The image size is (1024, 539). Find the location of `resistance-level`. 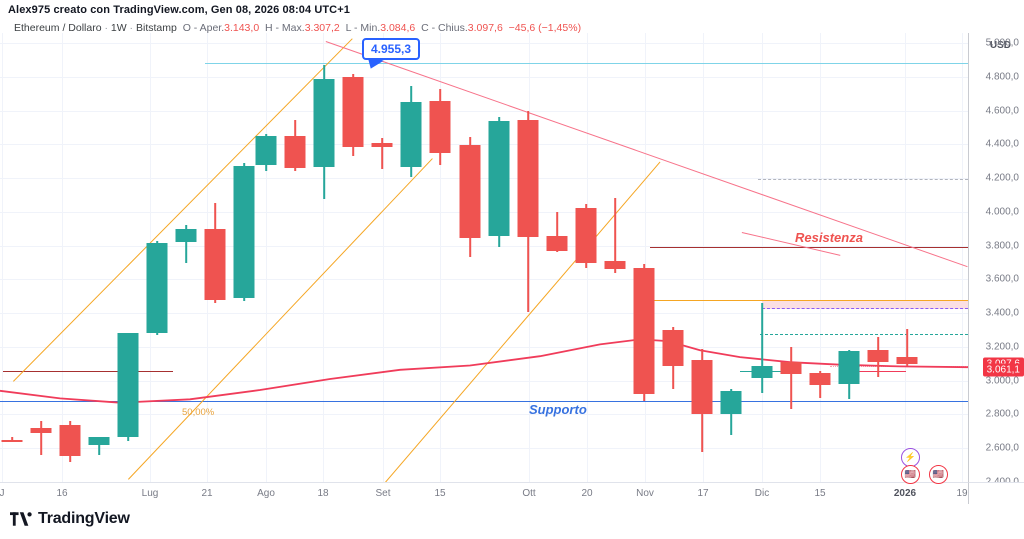

resistance-level is located at coordinates (809, 247).